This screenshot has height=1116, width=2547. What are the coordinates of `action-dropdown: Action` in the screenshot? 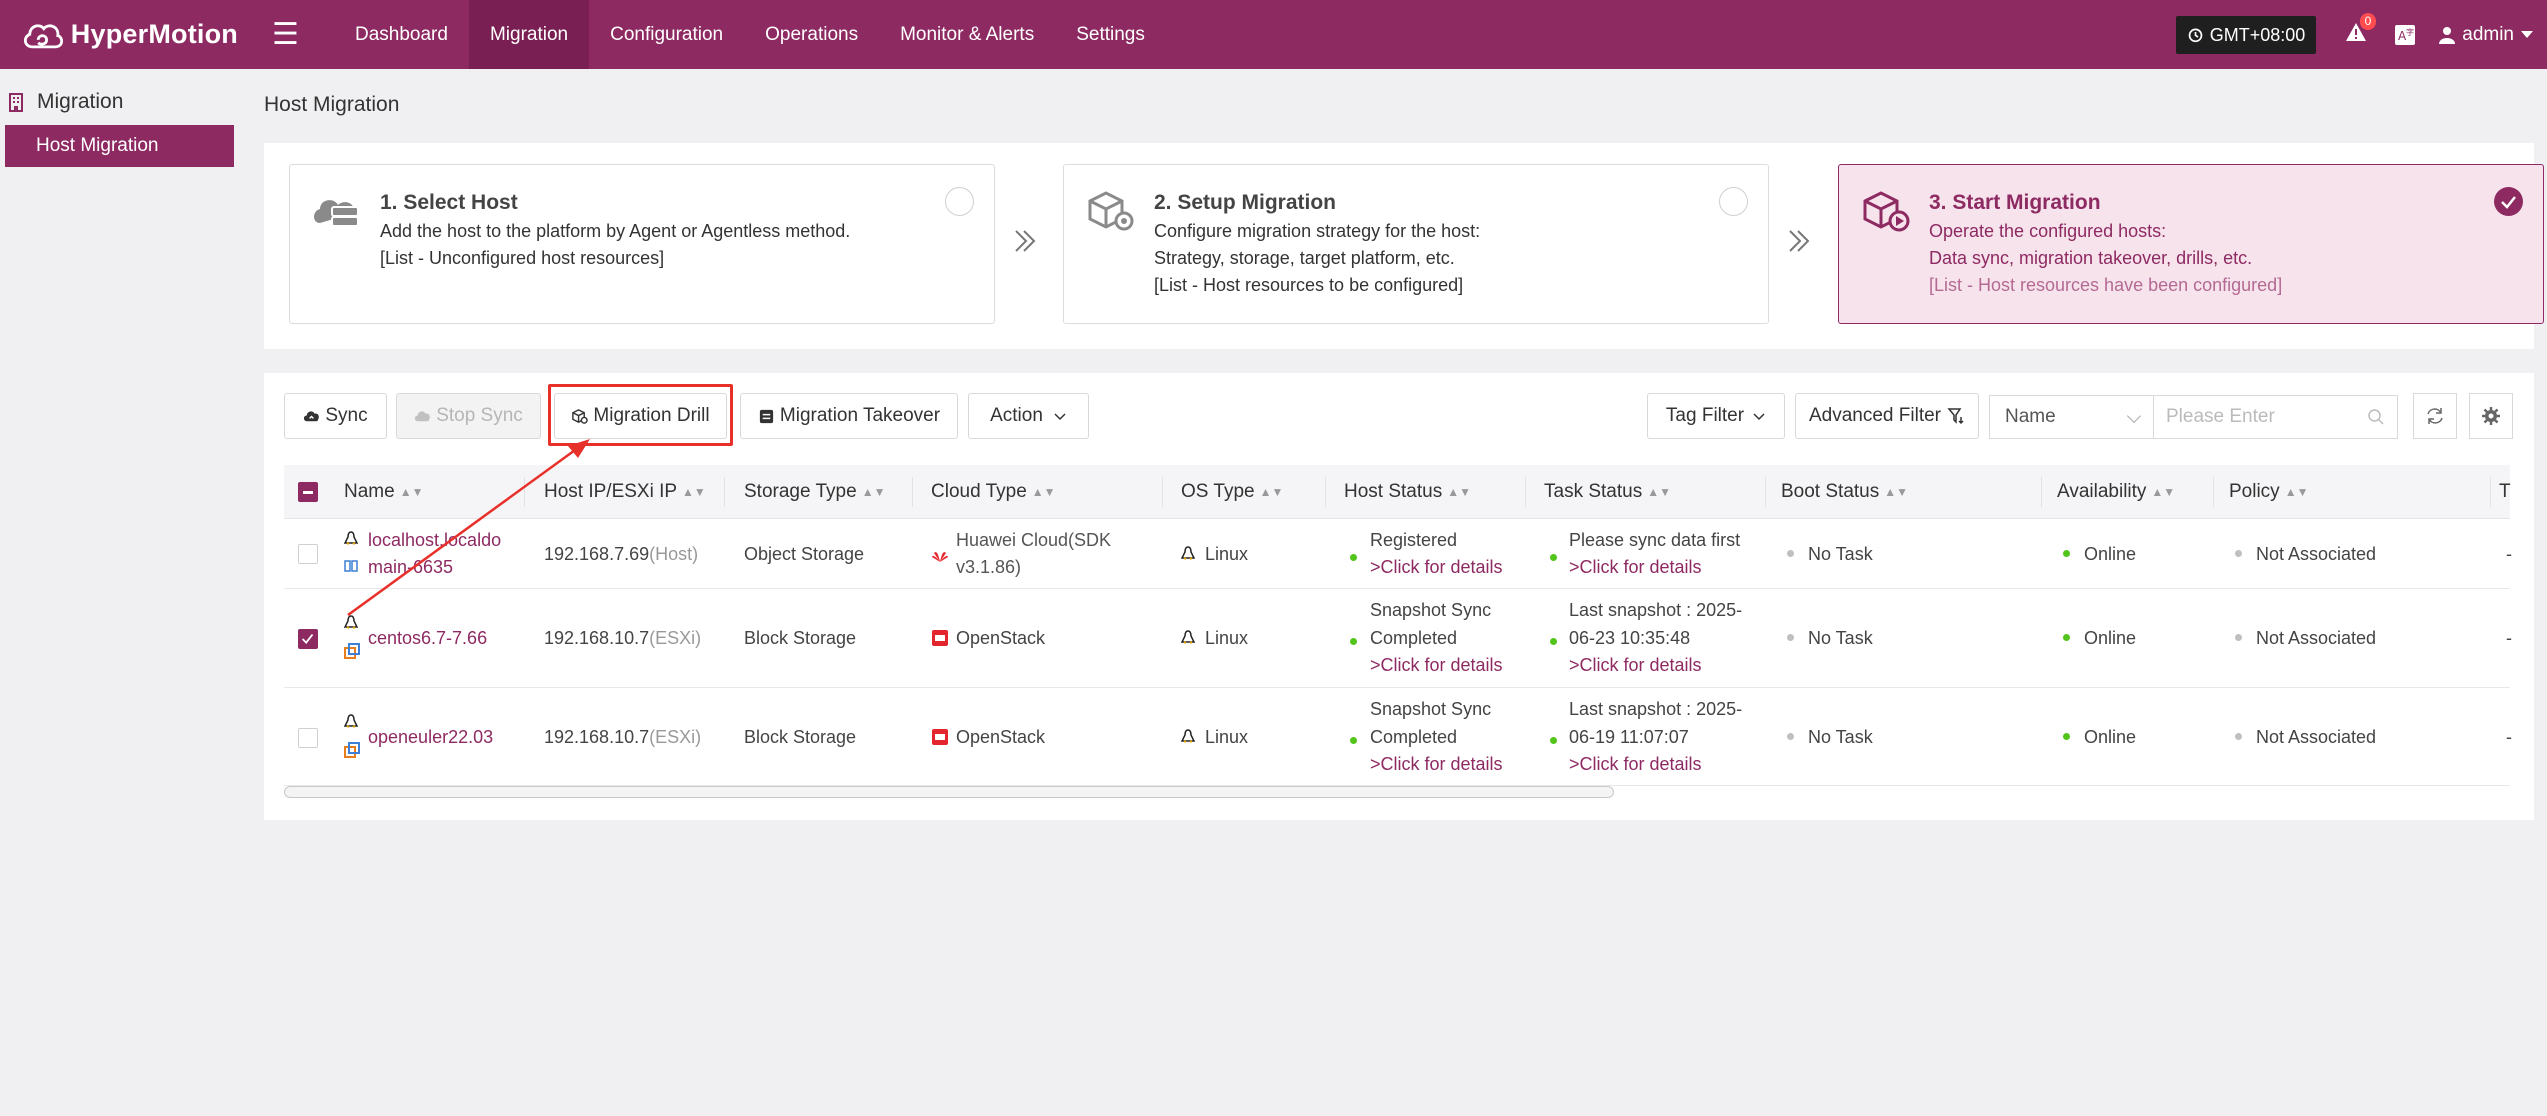 It's located at (1028, 416).